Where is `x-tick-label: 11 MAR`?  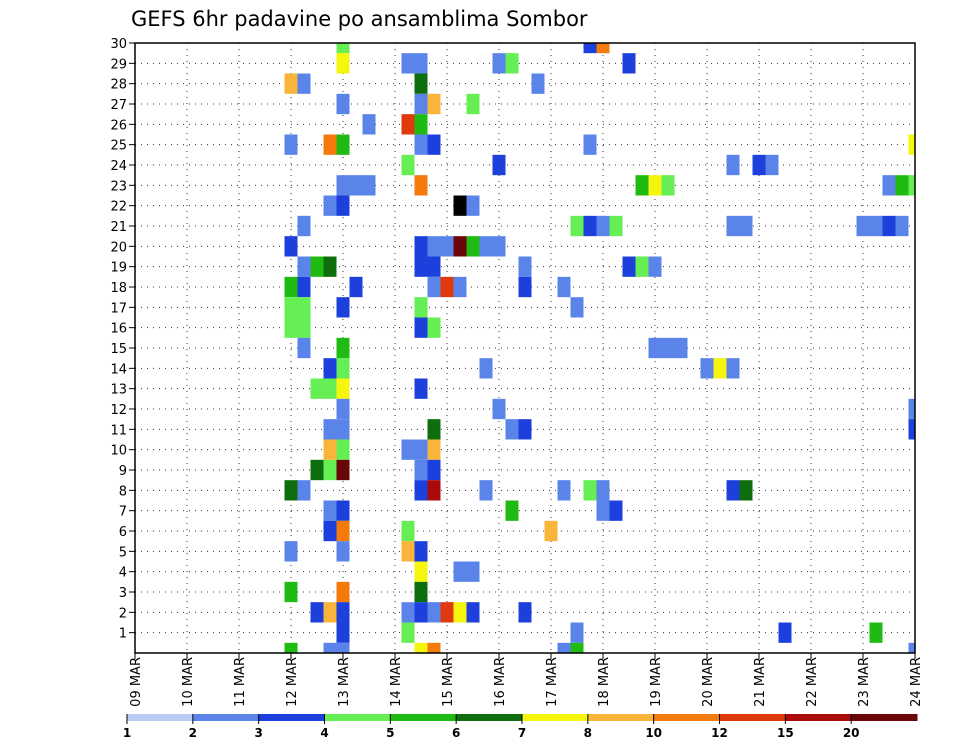 x-tick-label: 11 MAR is located at coordinates (240, 682).